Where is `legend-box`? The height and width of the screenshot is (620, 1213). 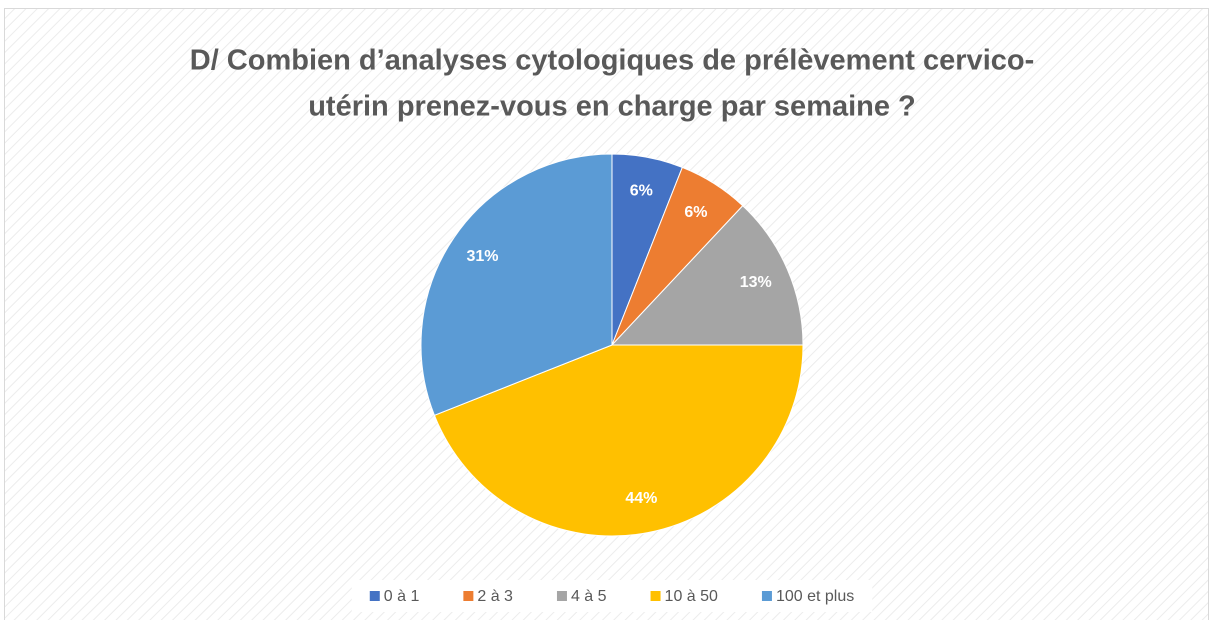 legend-box is located at coordinates (612, 596).